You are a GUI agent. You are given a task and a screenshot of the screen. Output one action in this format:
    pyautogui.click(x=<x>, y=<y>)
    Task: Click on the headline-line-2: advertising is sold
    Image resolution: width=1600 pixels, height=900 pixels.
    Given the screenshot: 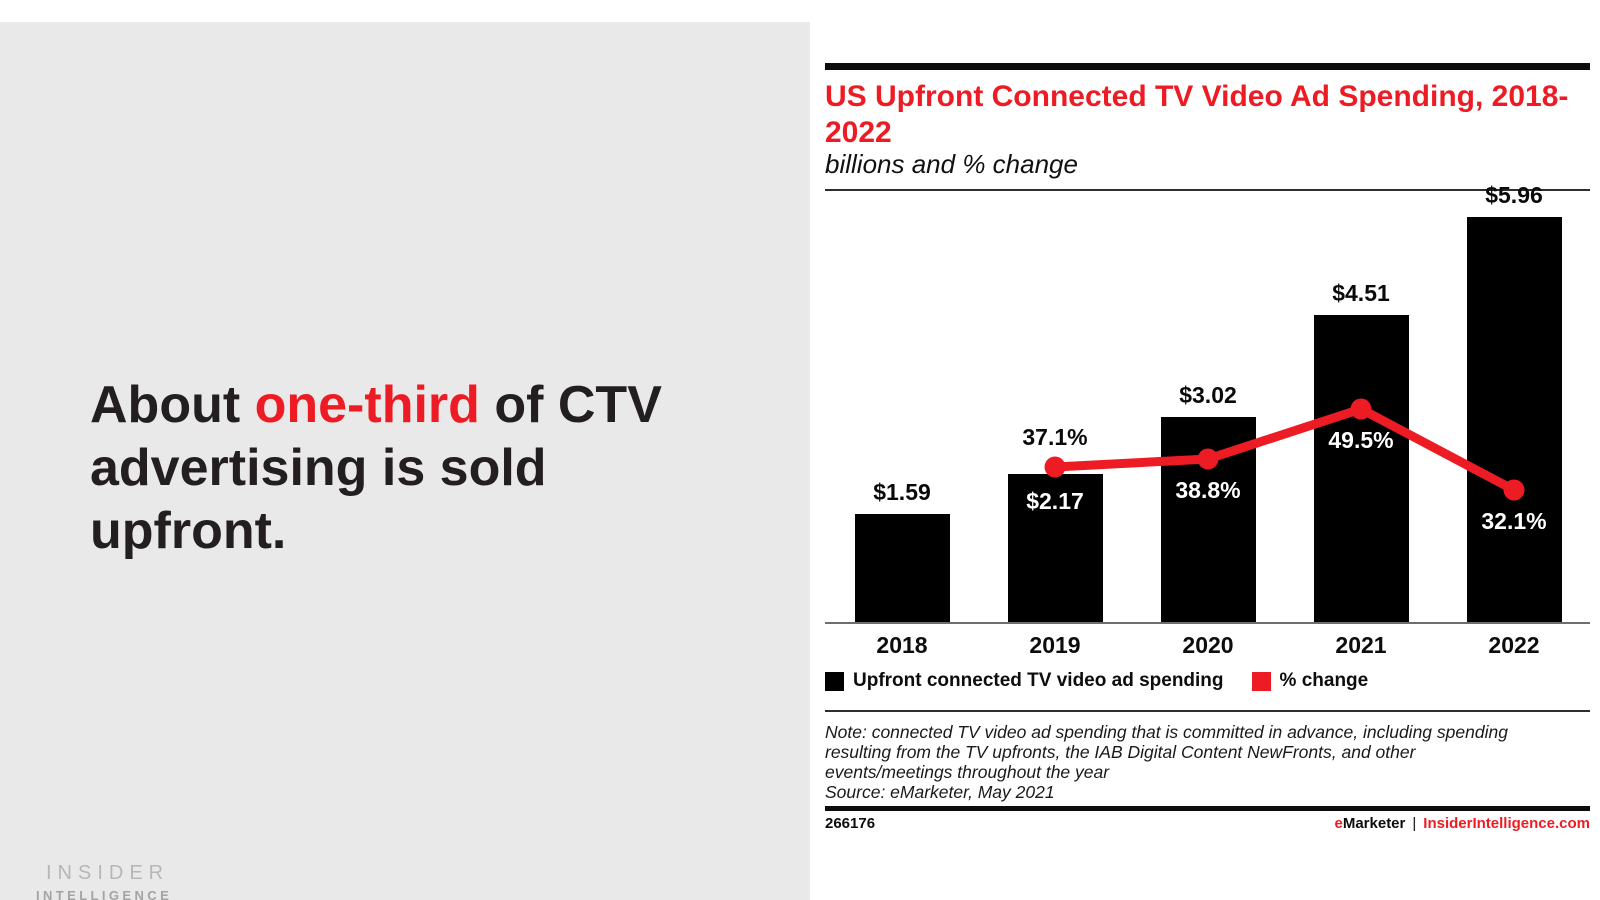 What is the action you would take?
    pyautogui.click(x=318, y=468)
    